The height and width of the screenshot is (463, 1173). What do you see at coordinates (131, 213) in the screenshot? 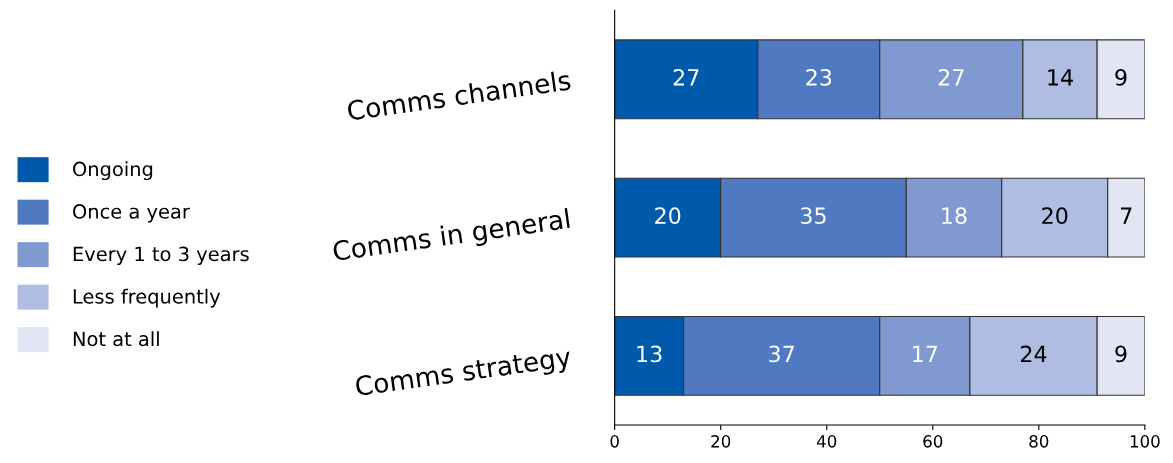
I see `legend-label: Once a year` at bounding box center [131, 213].